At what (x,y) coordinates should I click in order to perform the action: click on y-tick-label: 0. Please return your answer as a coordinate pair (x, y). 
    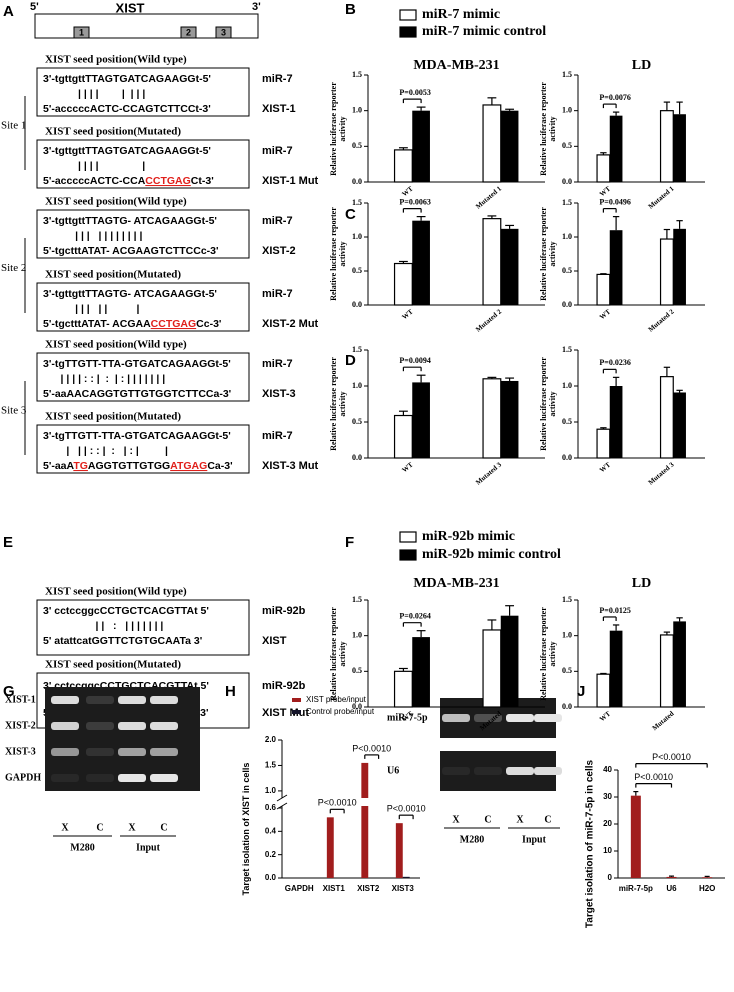
    Looking at the image, I should click on (610, 877).